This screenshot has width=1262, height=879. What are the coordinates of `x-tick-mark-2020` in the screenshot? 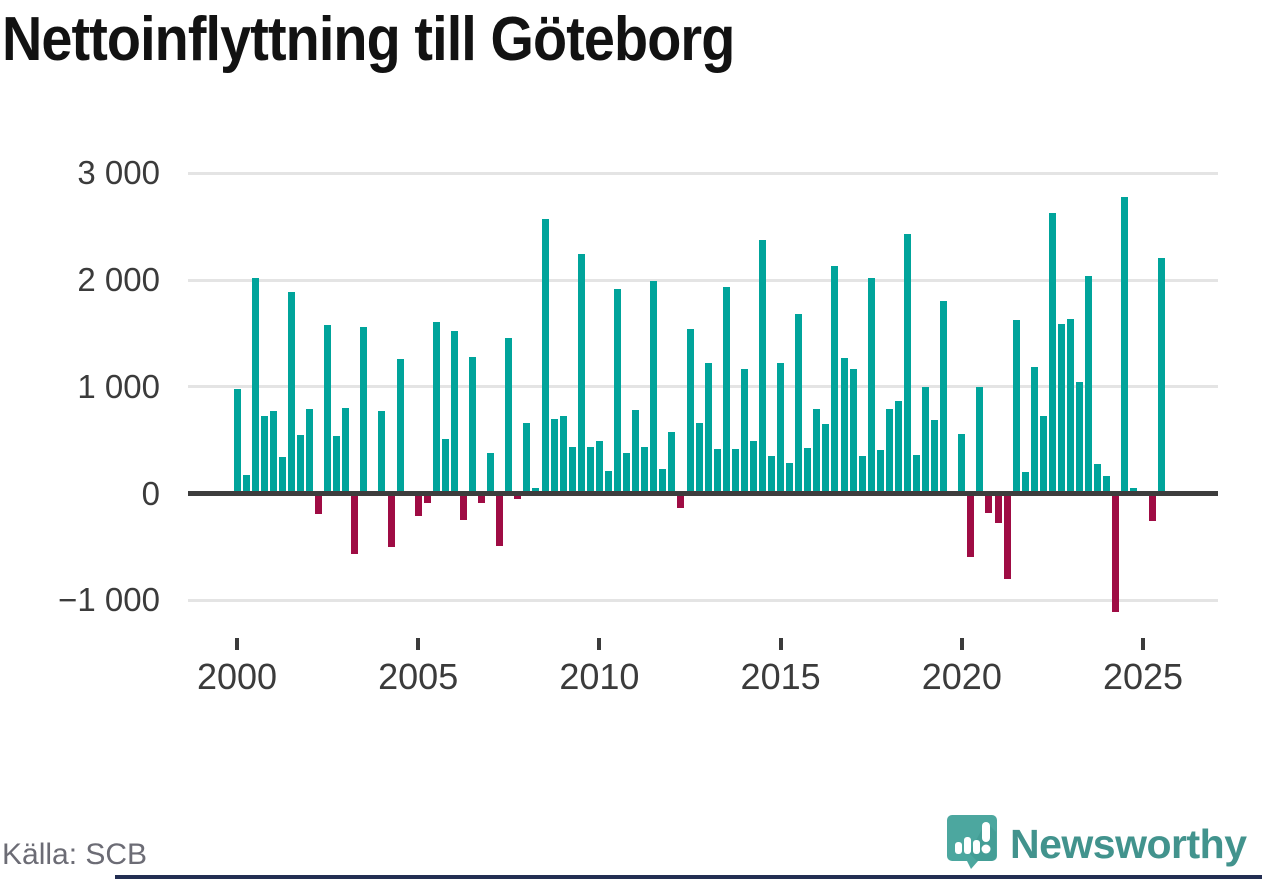 It's located at (961, 644).